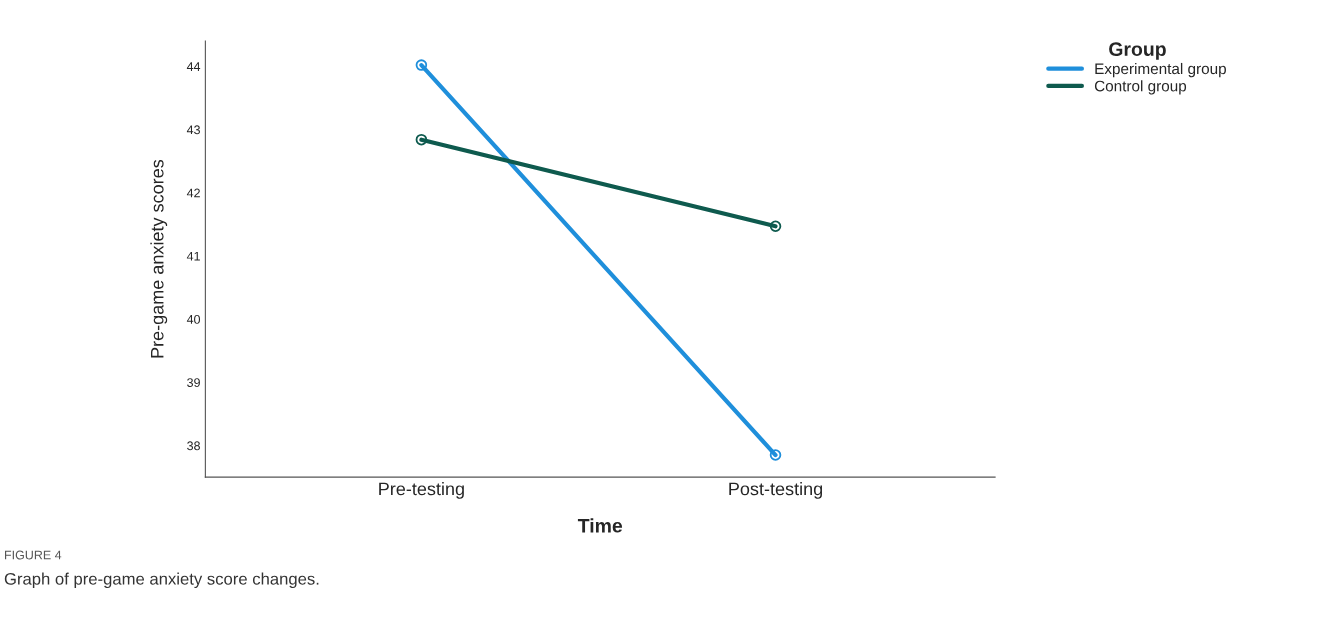 This screenshot has width=1325, height=632. Describe the element at coordinates (159, 258) in the screenshot. I see `y-axis-title: Pre-game anxiety scores` at that location.